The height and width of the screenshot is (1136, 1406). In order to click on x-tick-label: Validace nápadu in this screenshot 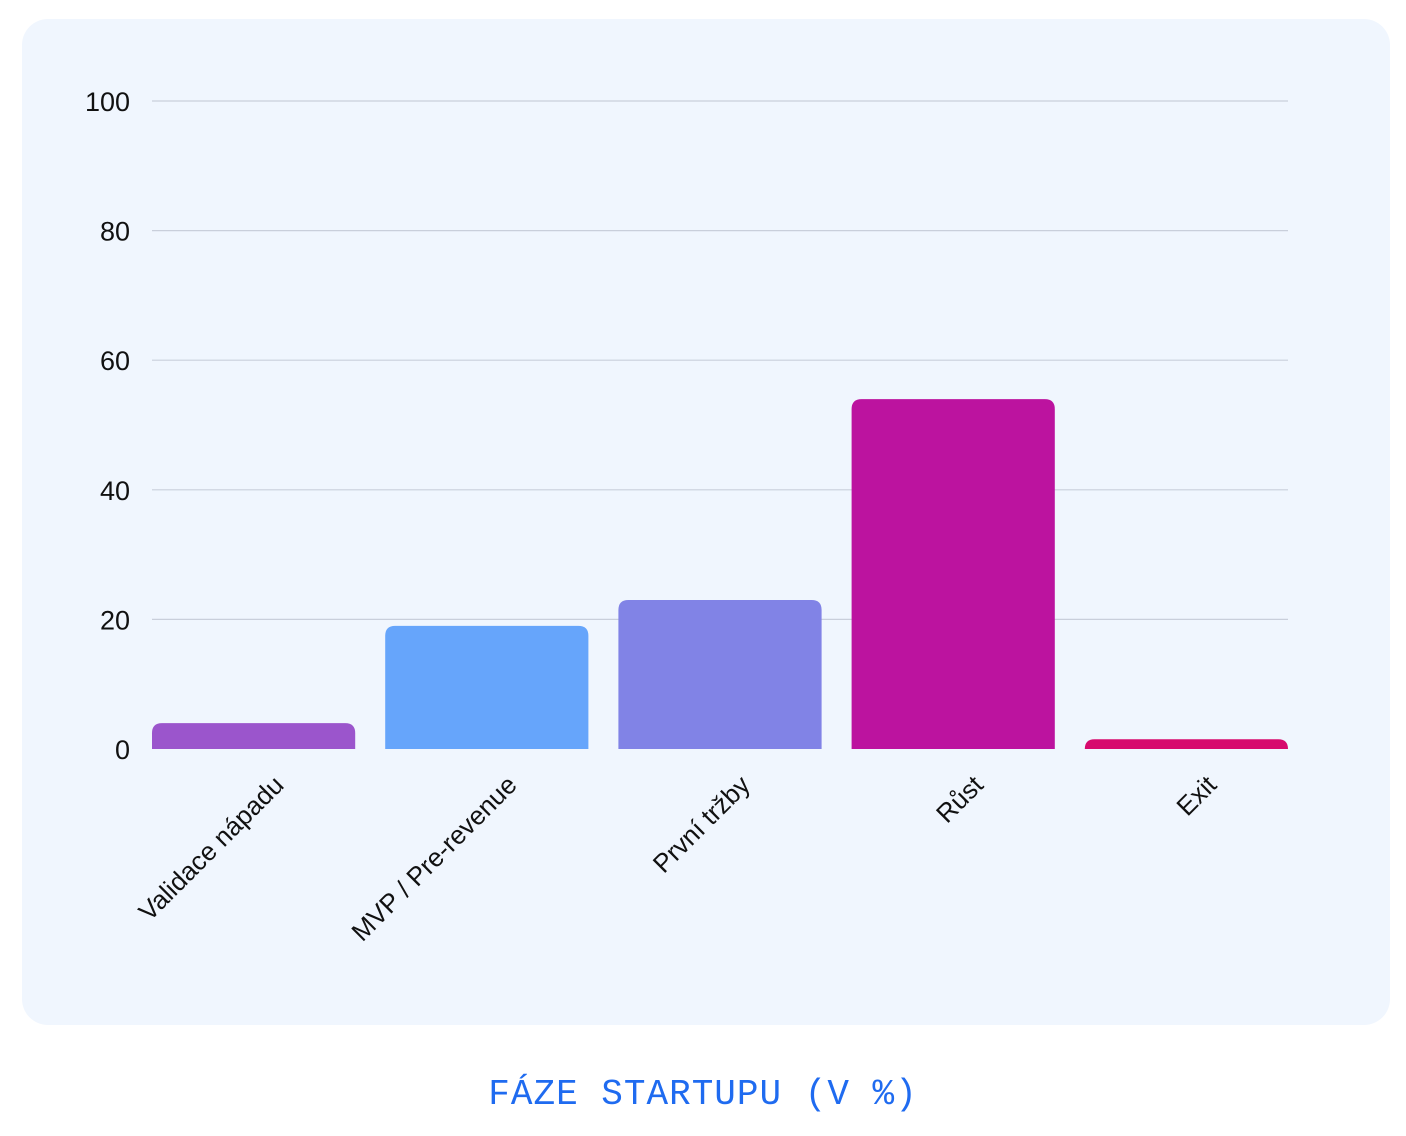, I will do `click(211, 848)`.